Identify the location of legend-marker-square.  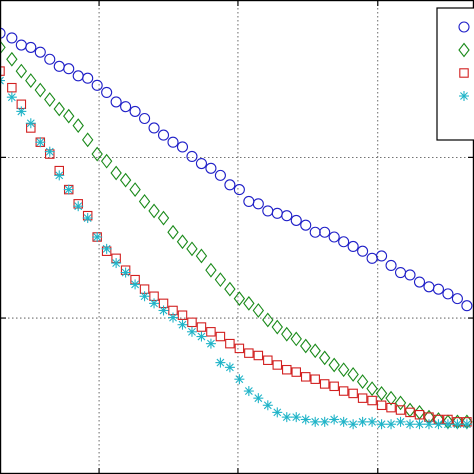
(464, 73).